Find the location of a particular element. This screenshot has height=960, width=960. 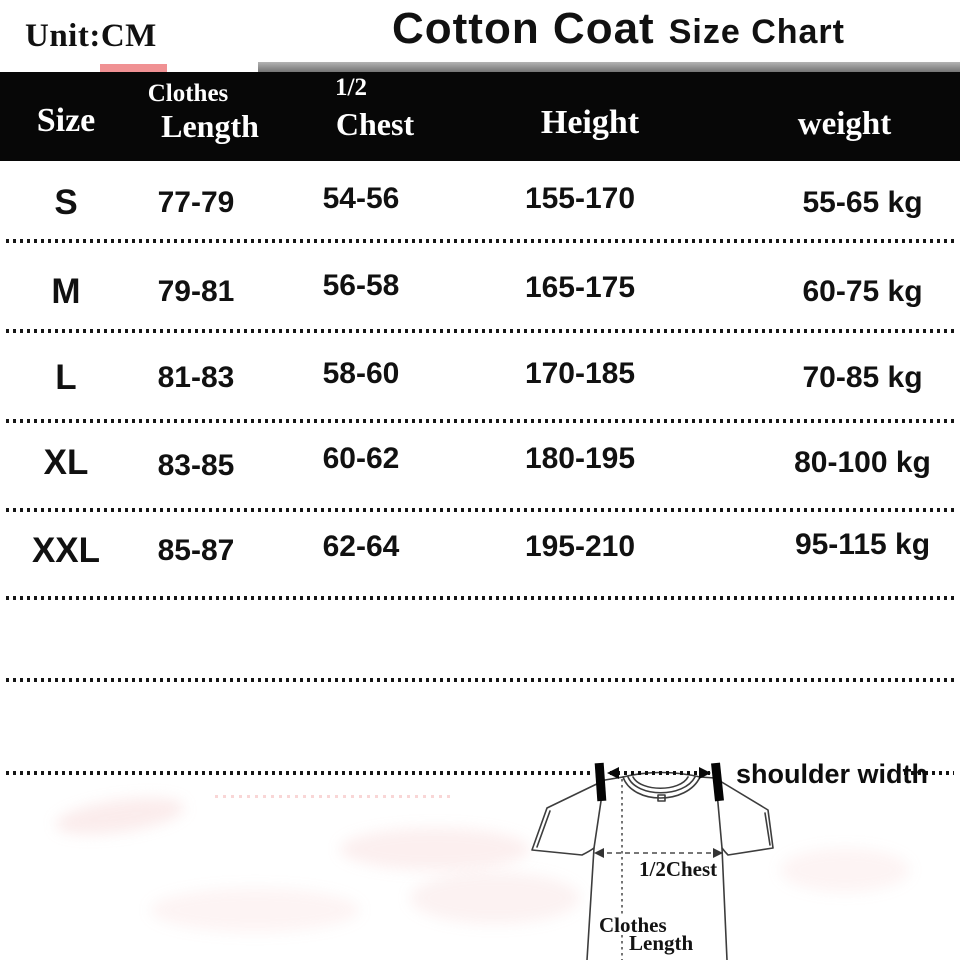

watermark-dotted-line is located at coordinates (332, 796).